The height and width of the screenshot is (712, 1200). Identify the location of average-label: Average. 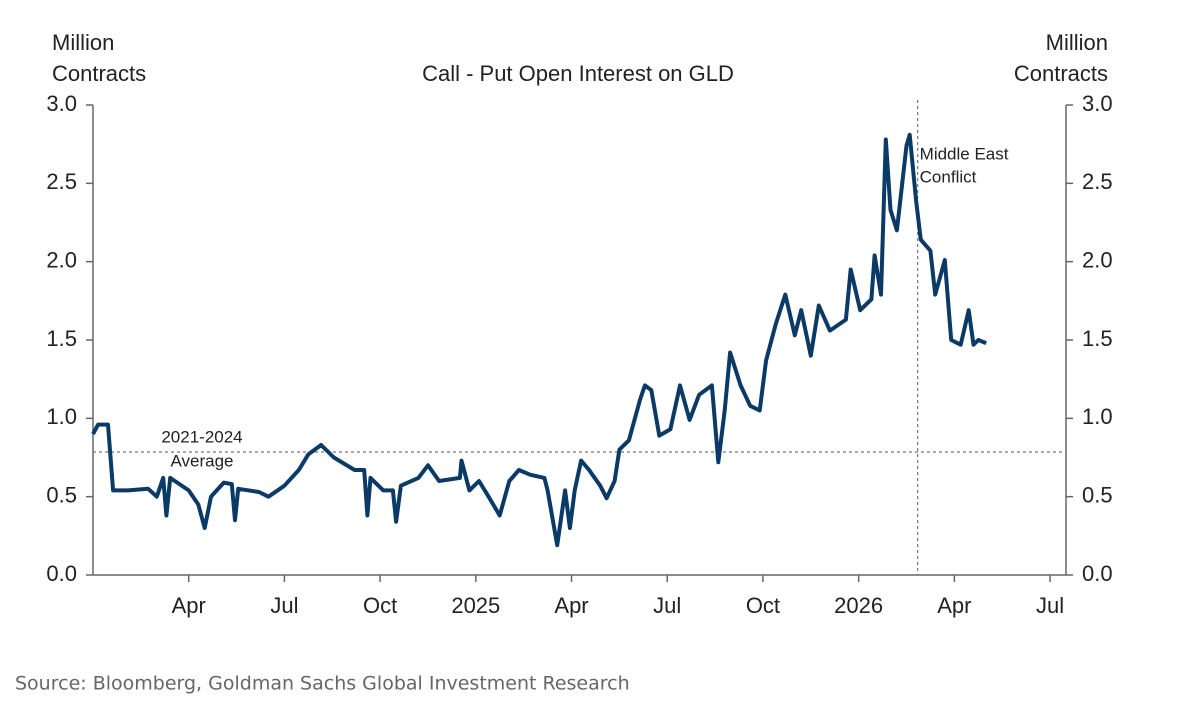
(201, 461).